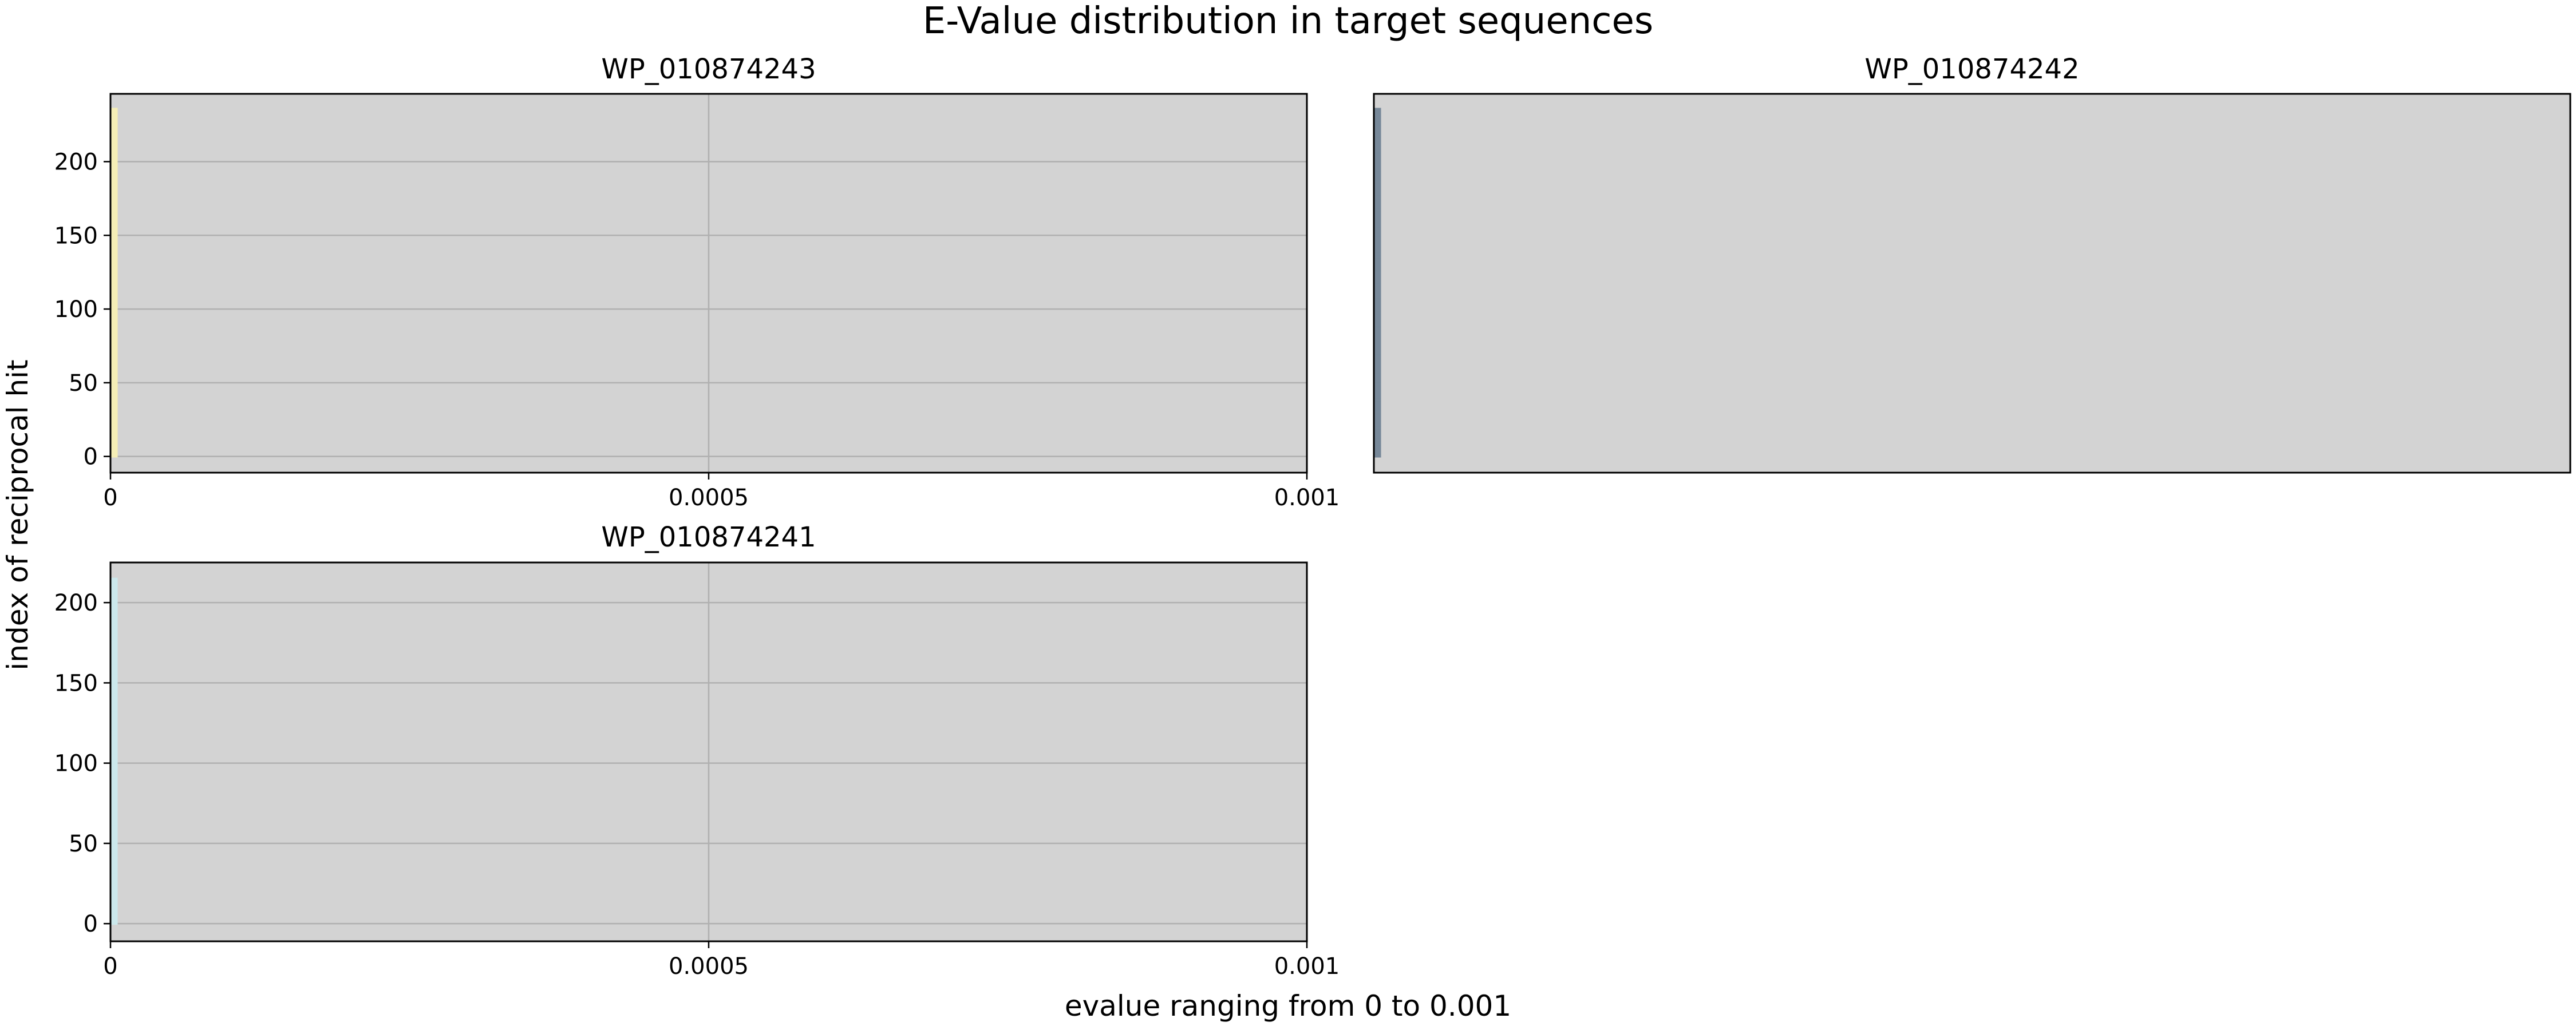 The image size is (2576, 1030). Describe the element at coordinates (91, 924) in the screenshot. I see `y-tick-label: 0` at that location.